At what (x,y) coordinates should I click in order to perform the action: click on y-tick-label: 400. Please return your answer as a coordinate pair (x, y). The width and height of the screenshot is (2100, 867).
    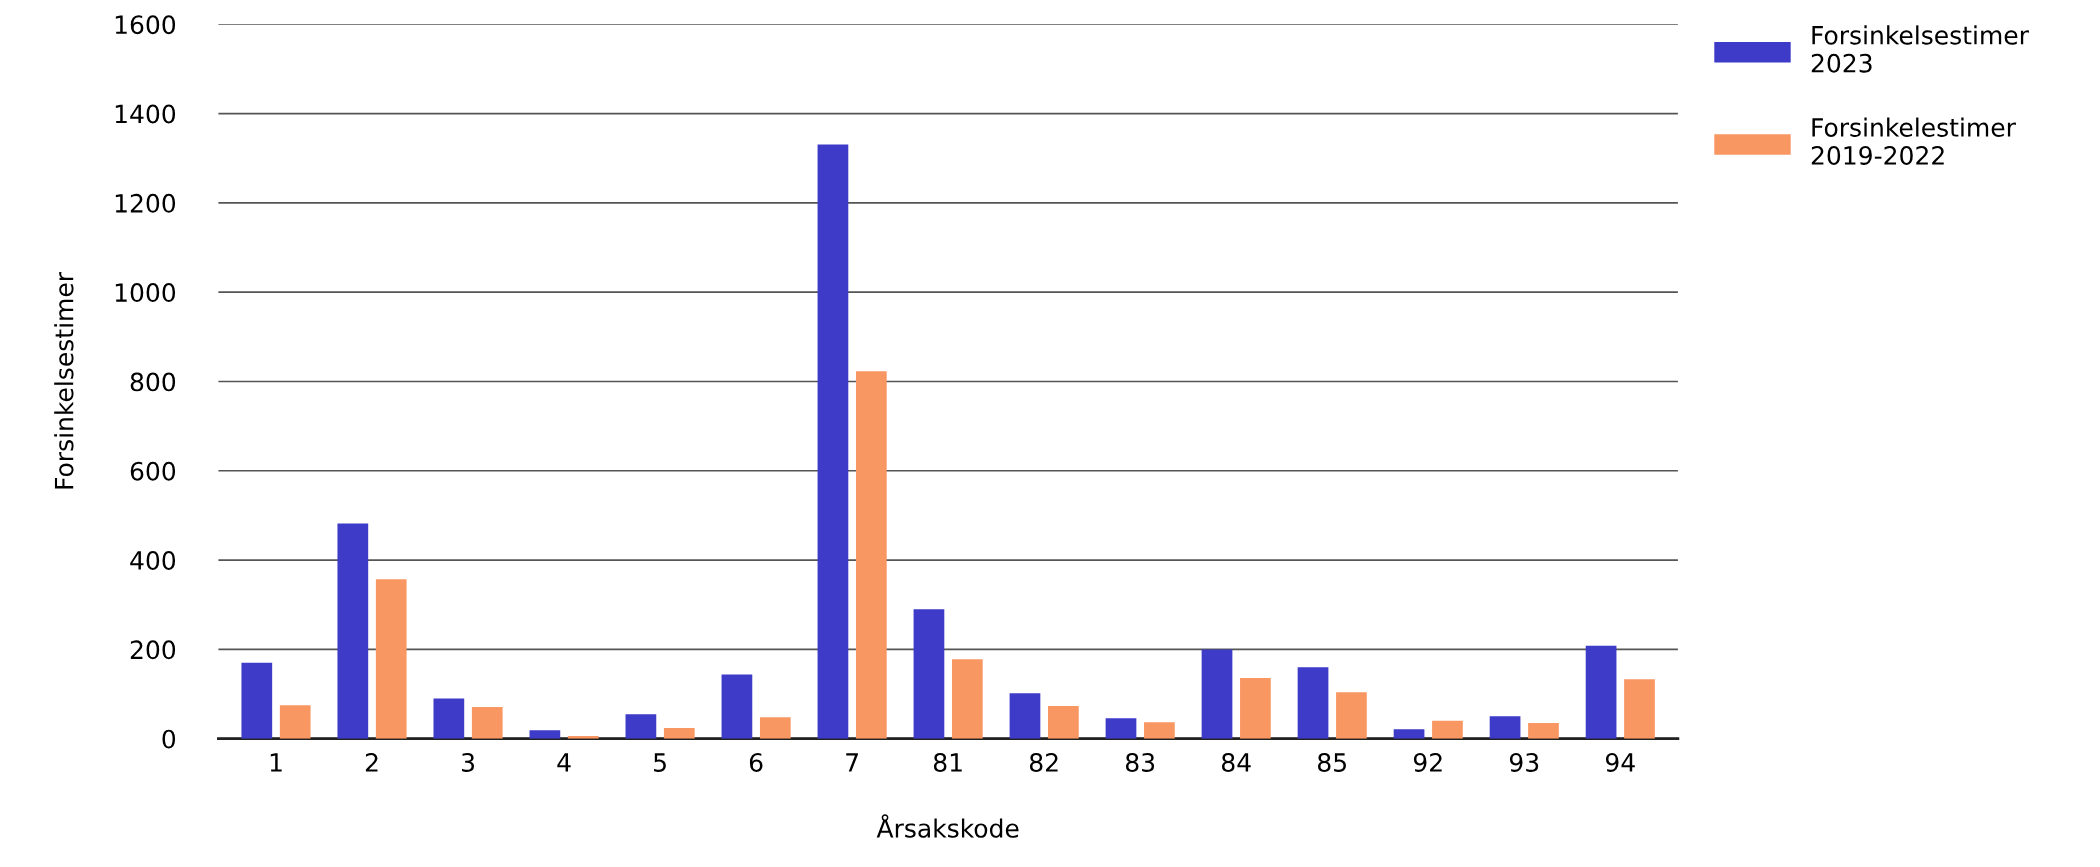
    Looking at the image, I should click on (153, 560).